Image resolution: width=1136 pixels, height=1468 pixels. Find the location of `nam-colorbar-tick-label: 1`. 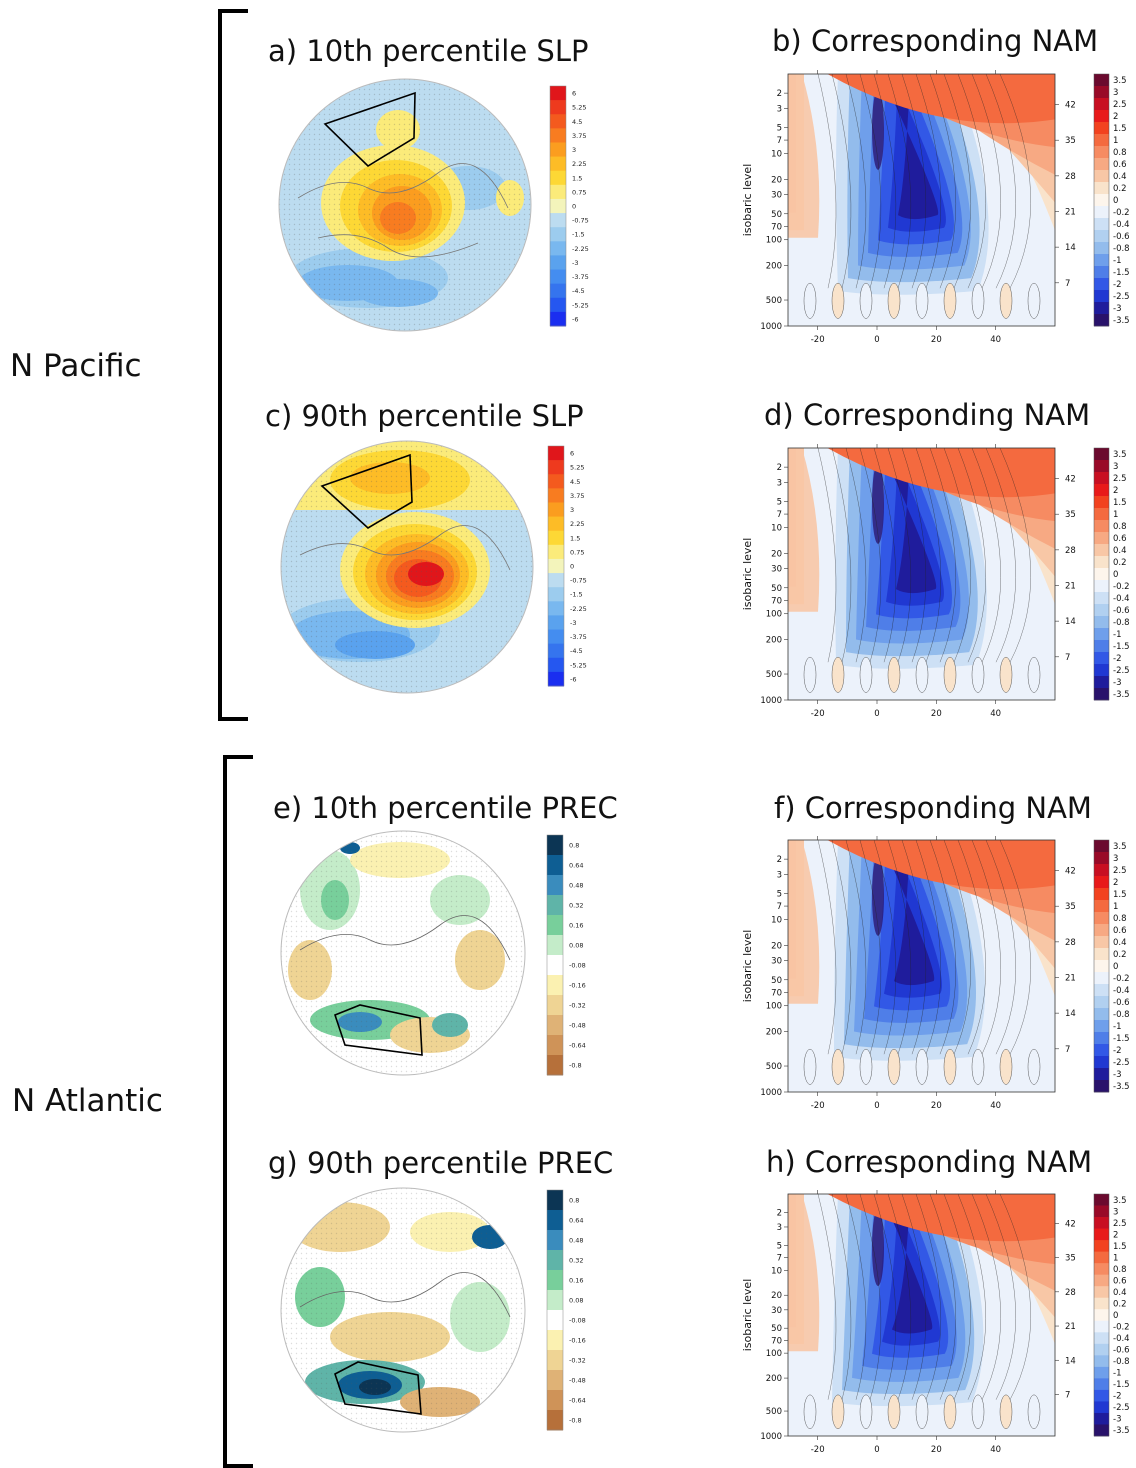

nam-colorbar-tick-label: 1 is located at coordinates (1115, 1258).